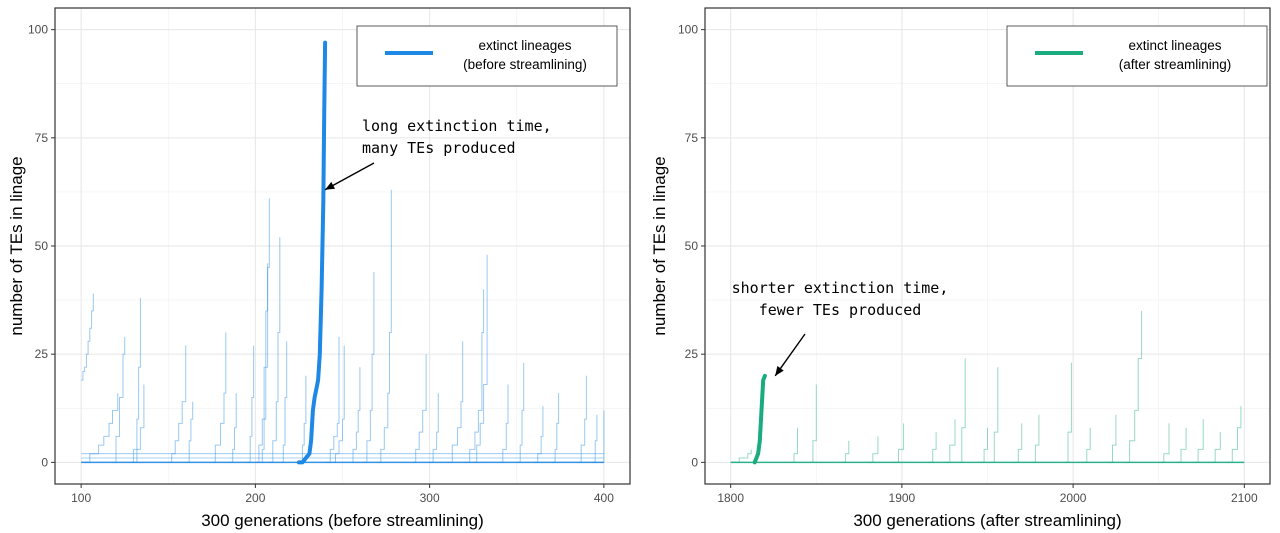  Describe the element at coordinates (349, 176) in the screenshot. I see `annotation-arrow` at that location.